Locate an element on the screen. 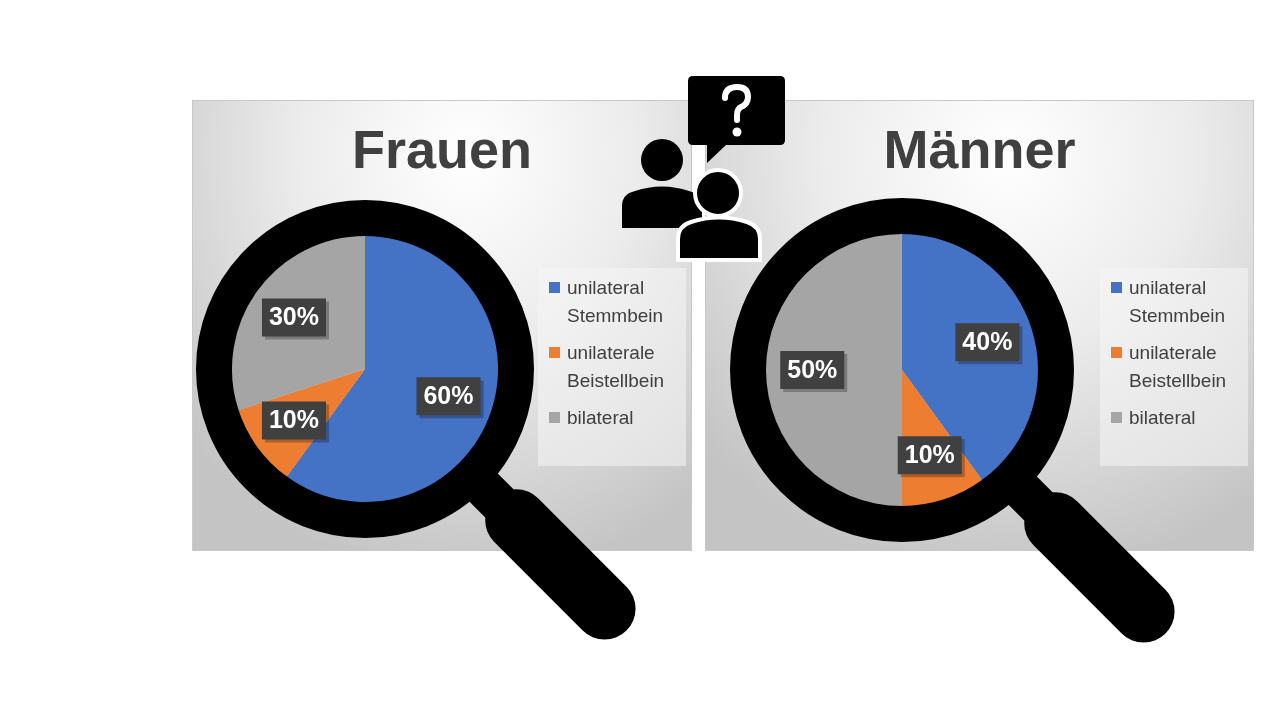 The height and width of the screenshot is (720, 1280). chart-title: Männer is located at coordinates (979, 149).